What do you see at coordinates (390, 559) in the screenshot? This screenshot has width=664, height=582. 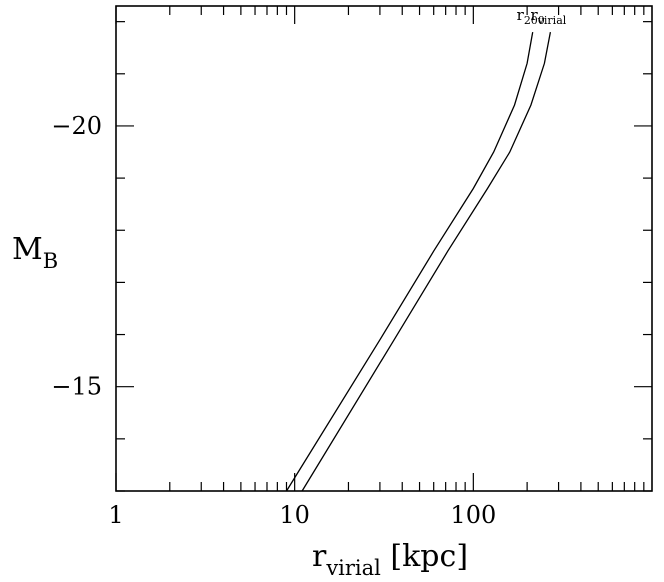 I see `x-axis-title: rvirial [kpc]` at bounding box center [390, 559].